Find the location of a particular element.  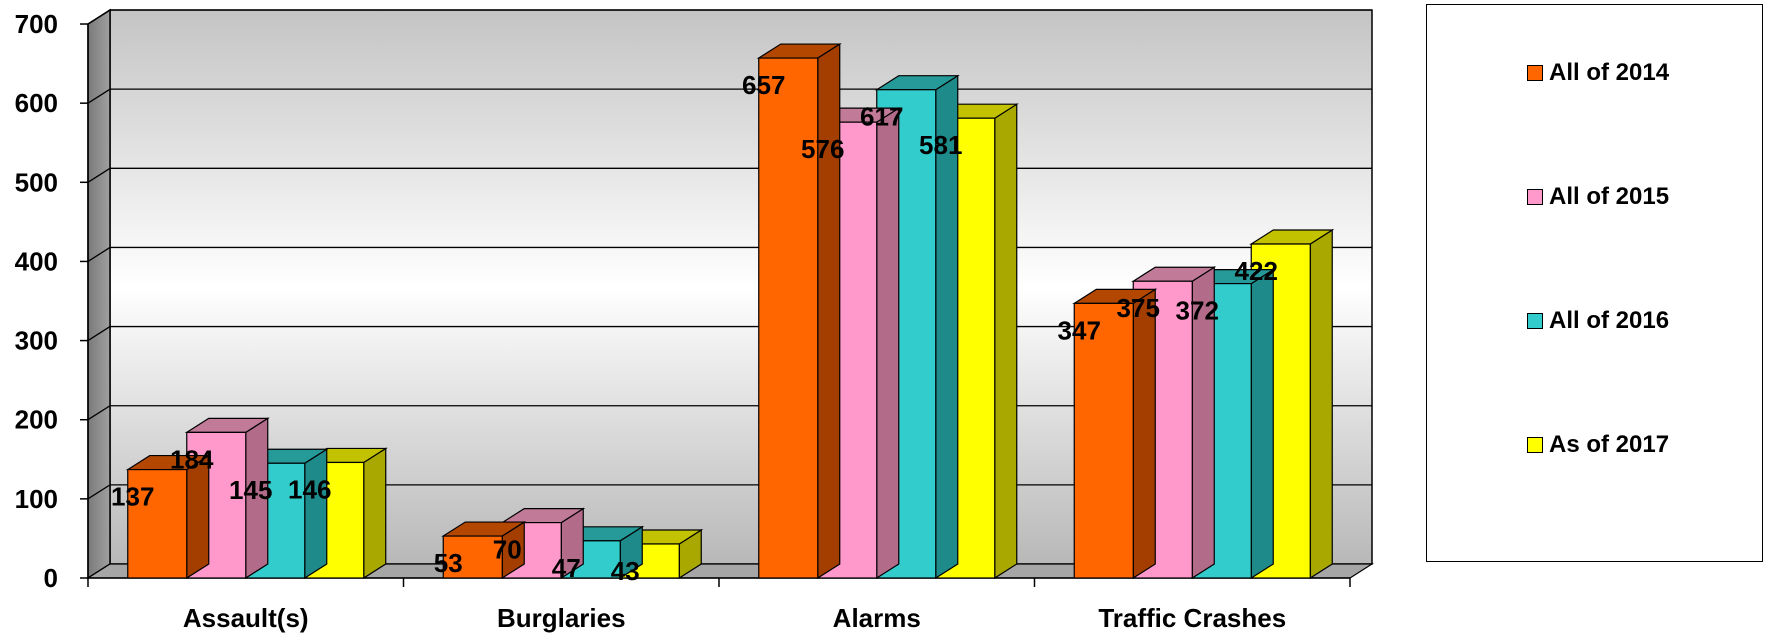

legend-item: All of 2016 is located at coordinates (1598, 321).